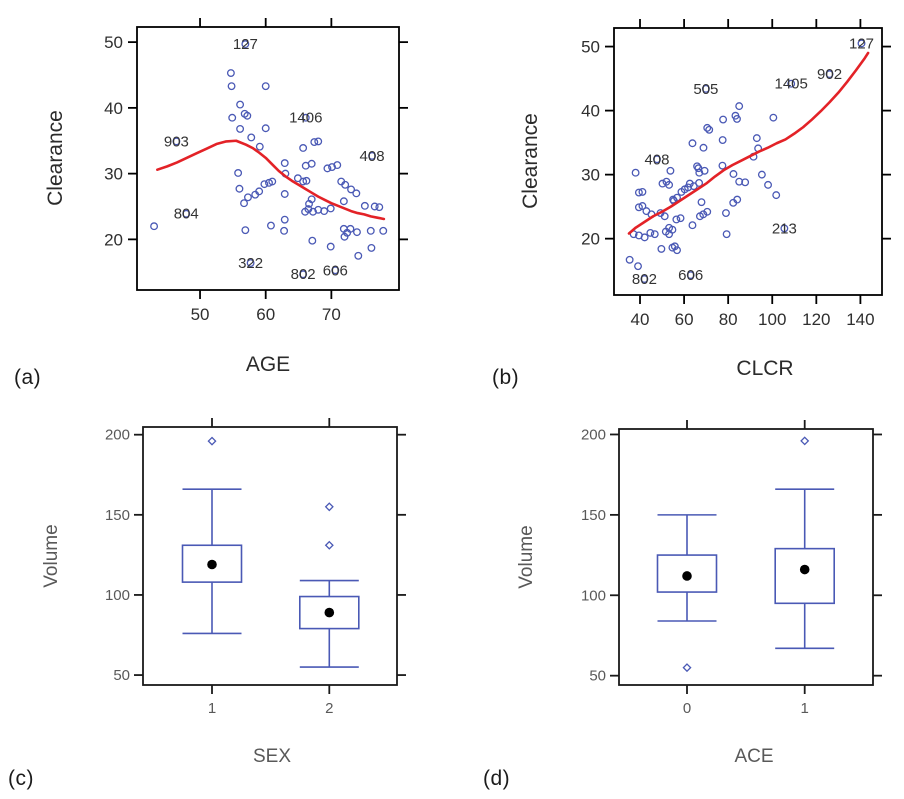  I want to click on panel-letter-b: (b), so click(506, 377).